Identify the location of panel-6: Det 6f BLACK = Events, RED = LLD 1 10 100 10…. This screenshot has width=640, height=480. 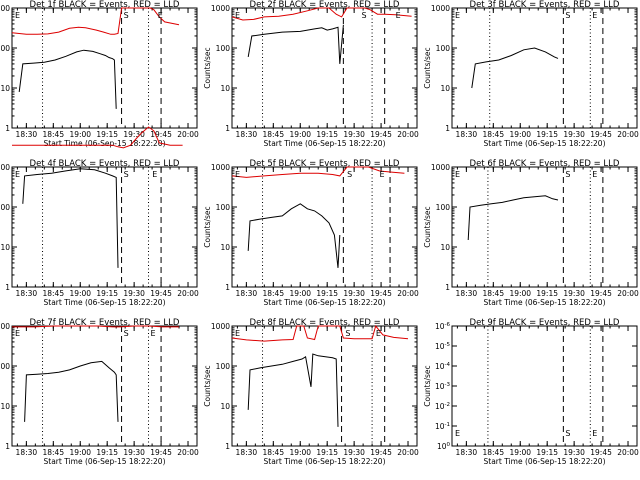
(531, 233).